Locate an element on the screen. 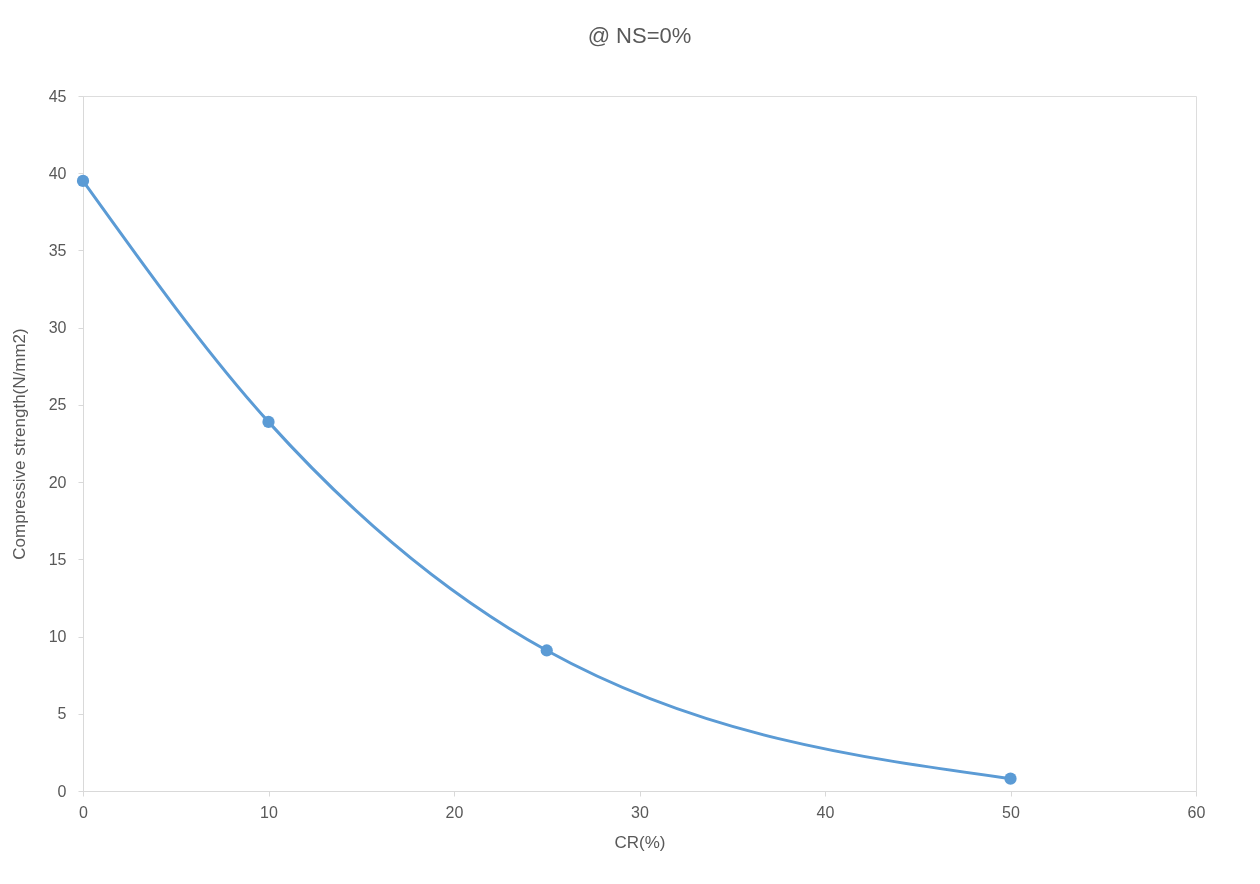  x-tick-label: 10 is located at coordinates (269, 812).